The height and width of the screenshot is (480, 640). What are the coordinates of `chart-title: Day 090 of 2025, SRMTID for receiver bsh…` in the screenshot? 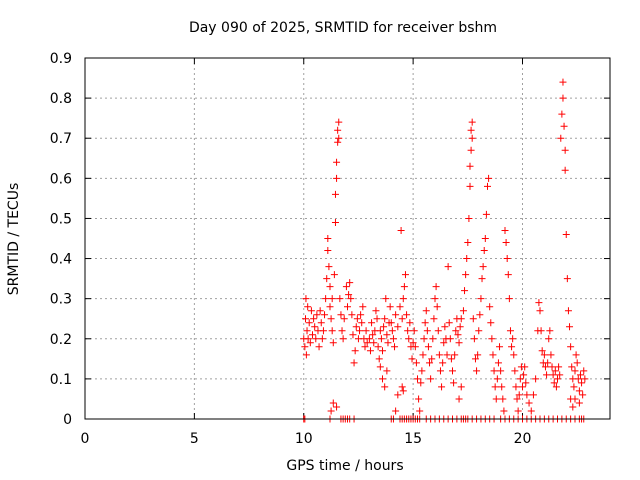 It's located at (343, 28).